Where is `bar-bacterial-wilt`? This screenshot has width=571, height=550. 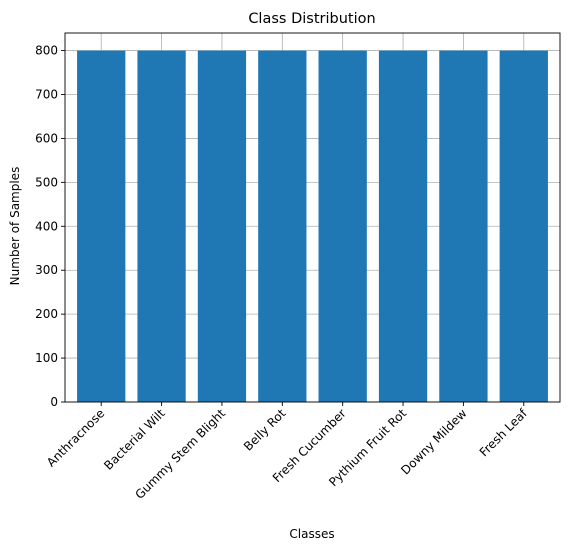 bar-bacterial-wilt is located at coordinates (161, 226).